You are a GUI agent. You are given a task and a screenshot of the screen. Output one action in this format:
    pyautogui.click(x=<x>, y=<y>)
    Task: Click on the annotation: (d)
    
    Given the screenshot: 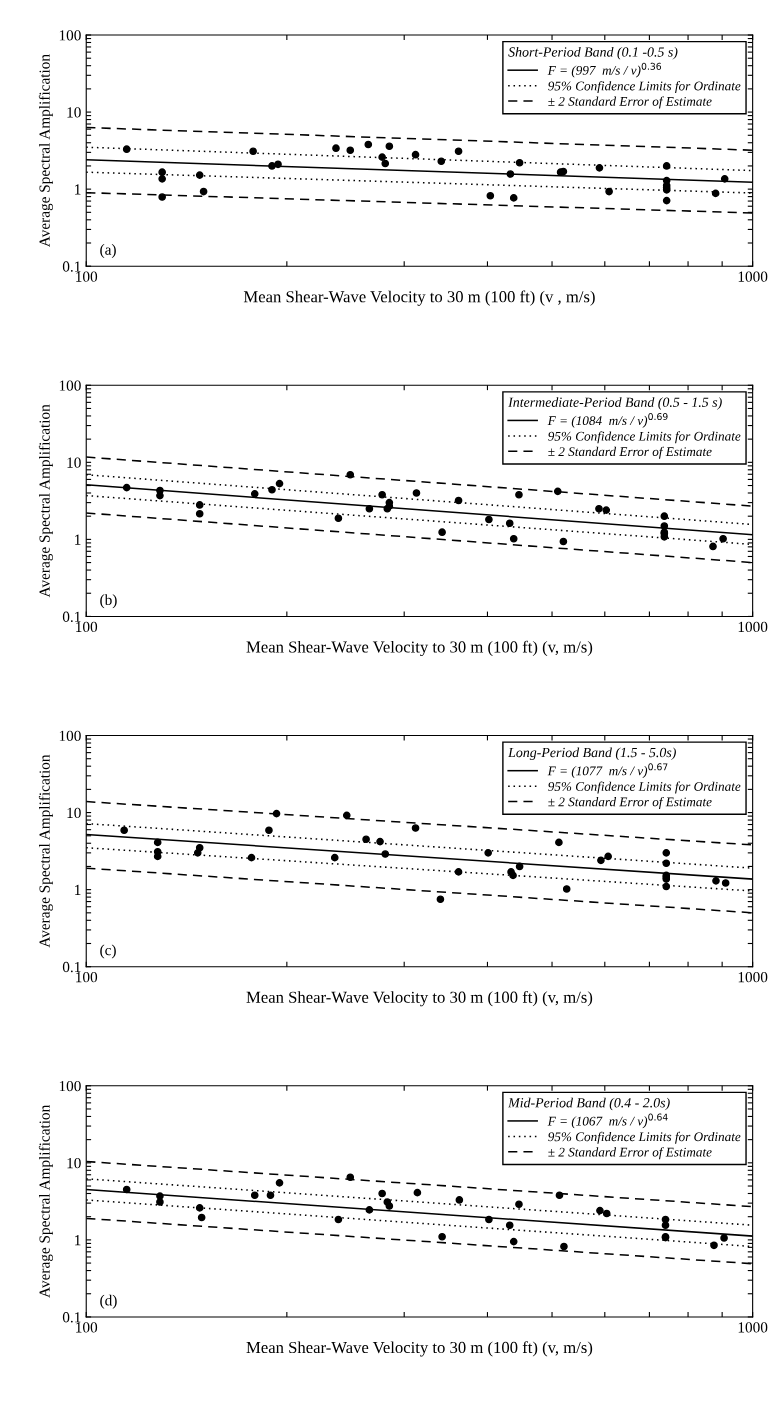 What is the action you would take?
    pyautogui.click(x=108, y=1301)
    